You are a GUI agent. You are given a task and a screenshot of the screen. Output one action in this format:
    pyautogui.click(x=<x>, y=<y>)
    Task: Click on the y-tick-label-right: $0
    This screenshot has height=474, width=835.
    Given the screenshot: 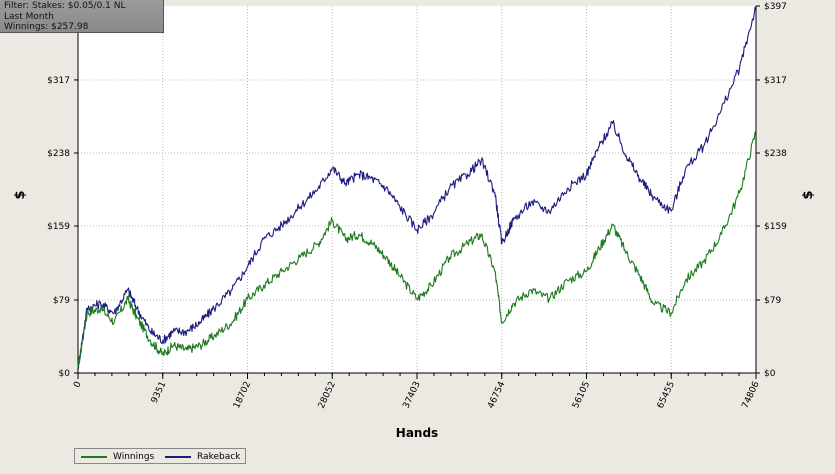 What is the action you would take?
    pyautogui.click(x=770, y=374)
    